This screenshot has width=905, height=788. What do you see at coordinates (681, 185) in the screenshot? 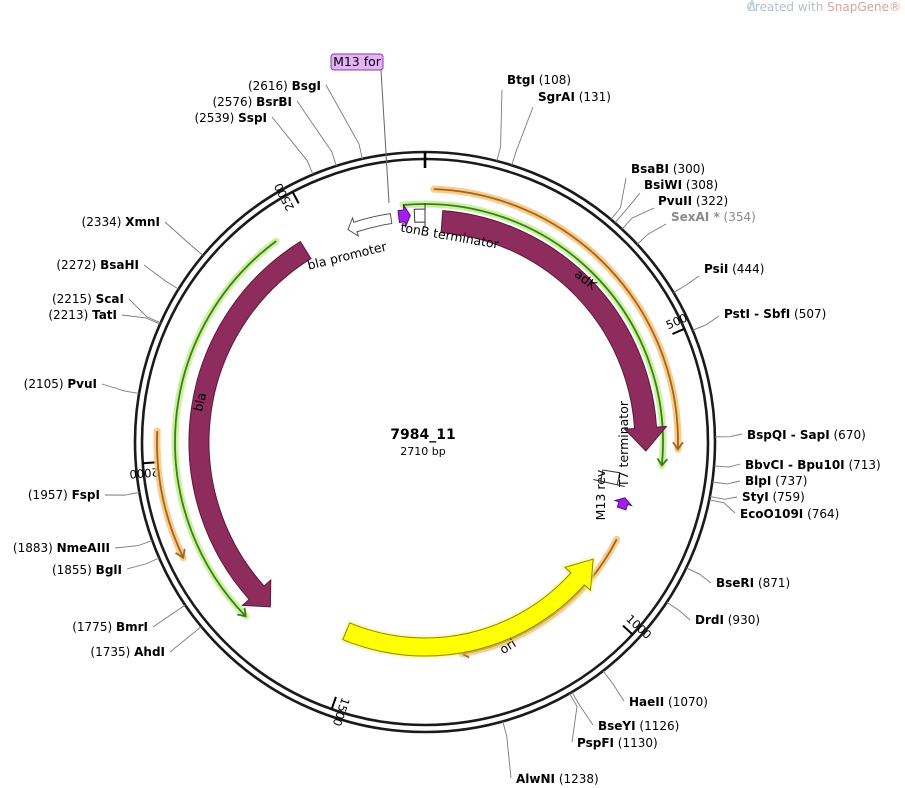
I see `site-label: BsiWI (308)` at bounding box center [681, 185].